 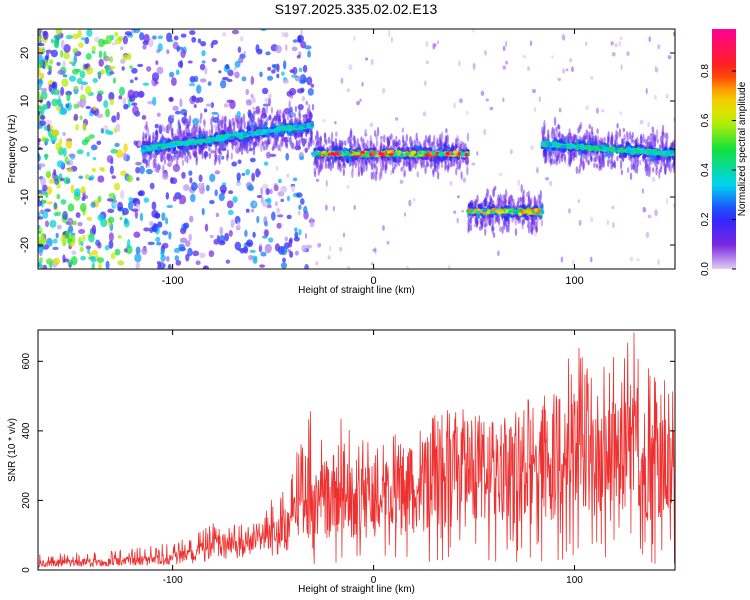 I want to click on spectrogram-xtick-label: -100, so click(x=173, y=281).